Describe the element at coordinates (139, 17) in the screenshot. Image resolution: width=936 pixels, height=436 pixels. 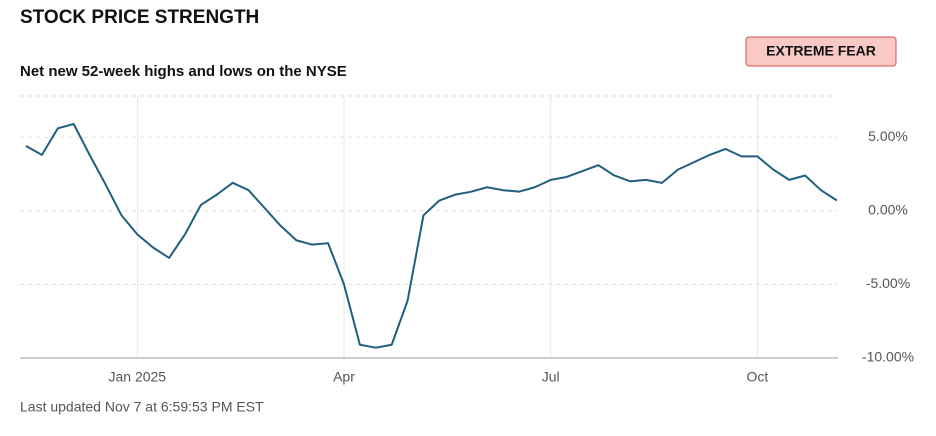
I see `chart-title: STOCK PRICE STRENGTH` at that location.